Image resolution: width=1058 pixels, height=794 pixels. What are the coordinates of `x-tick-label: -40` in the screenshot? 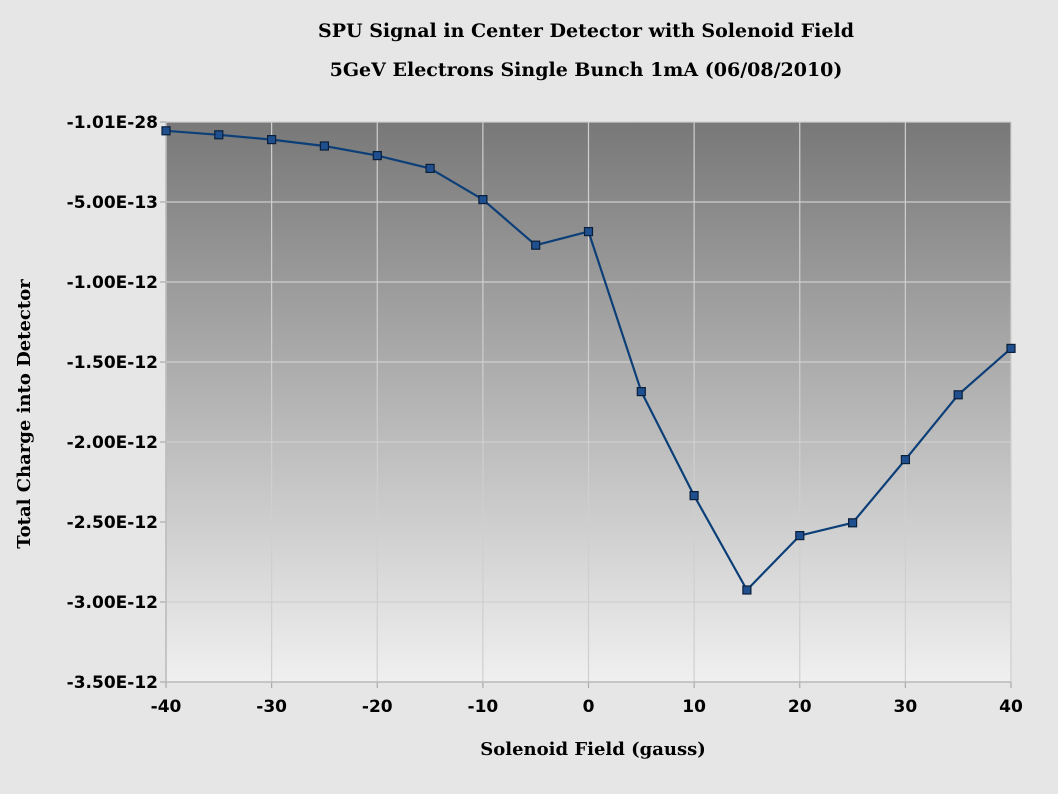 It's located at (166, 707).